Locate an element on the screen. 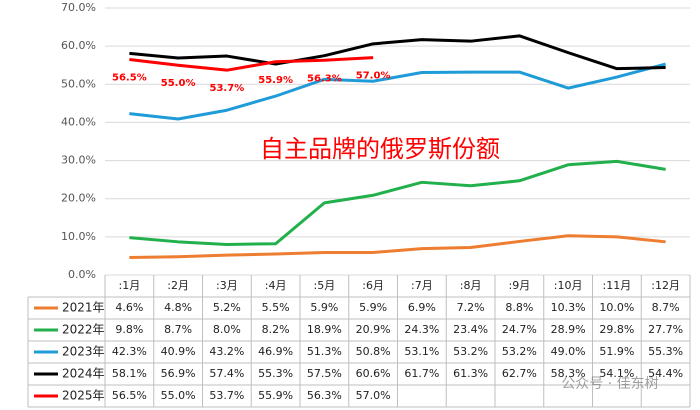 The height and width of the screenshot is (410, 700). x-tick-label: :6月 is located at coordinates (373, 285).